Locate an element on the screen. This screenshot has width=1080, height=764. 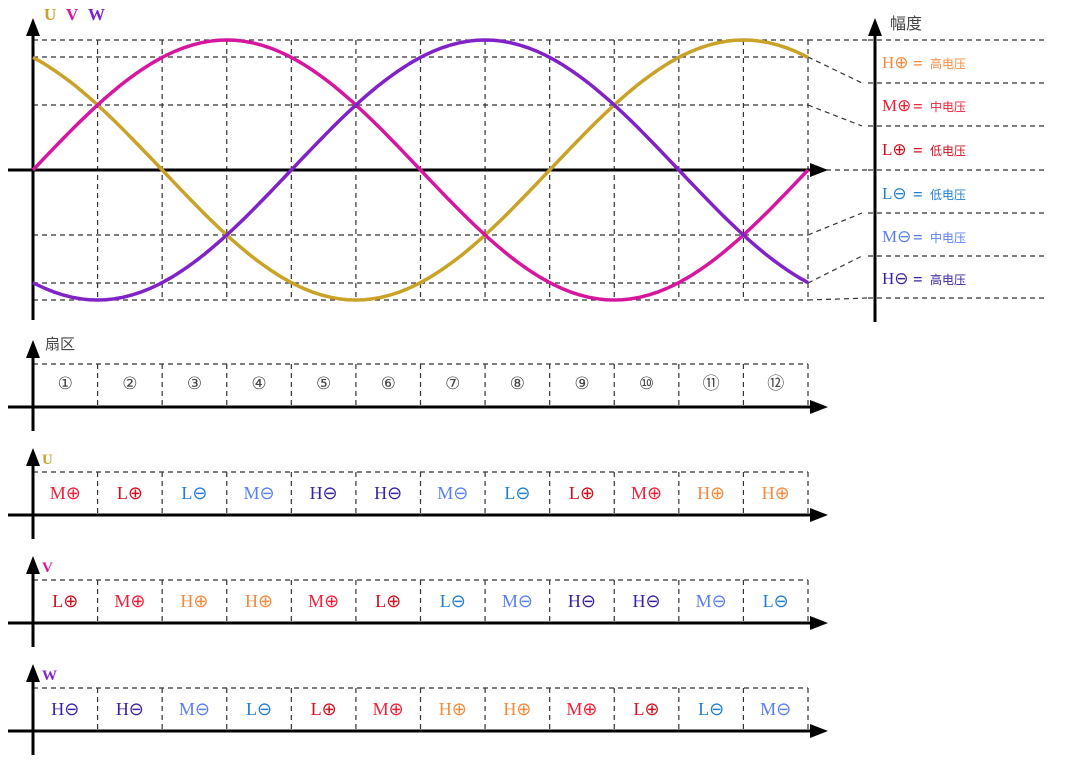
amplitude-axis-arrow-icon is located at coordinates (875, 27).